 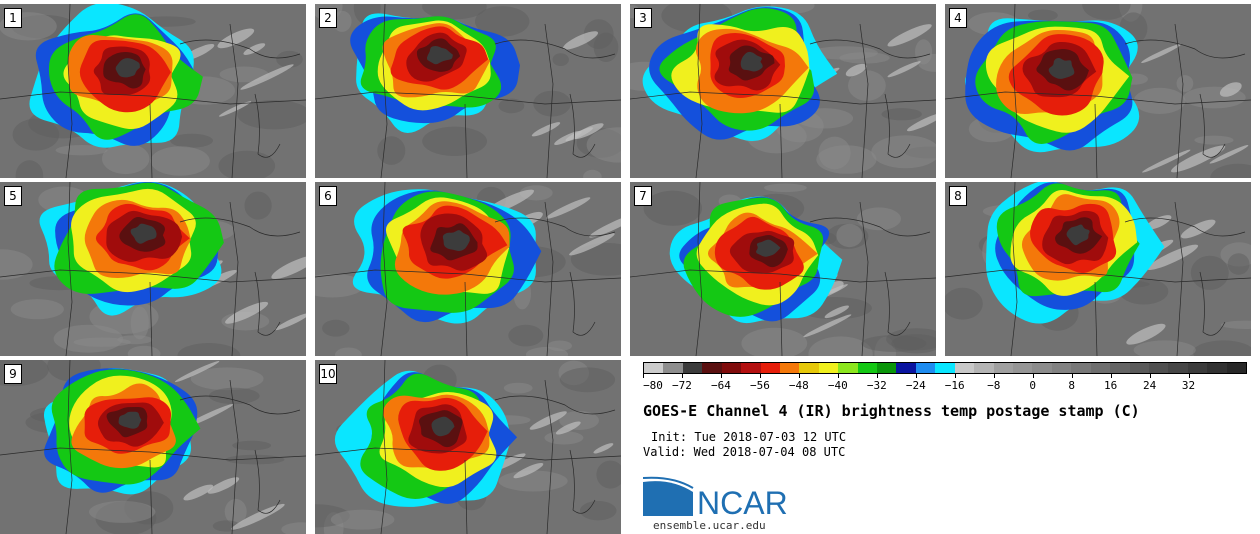 What do you see at coordinates (958, 18) in the screenshot?
I see `panel-number: 4` at bounding box center [958, 18].